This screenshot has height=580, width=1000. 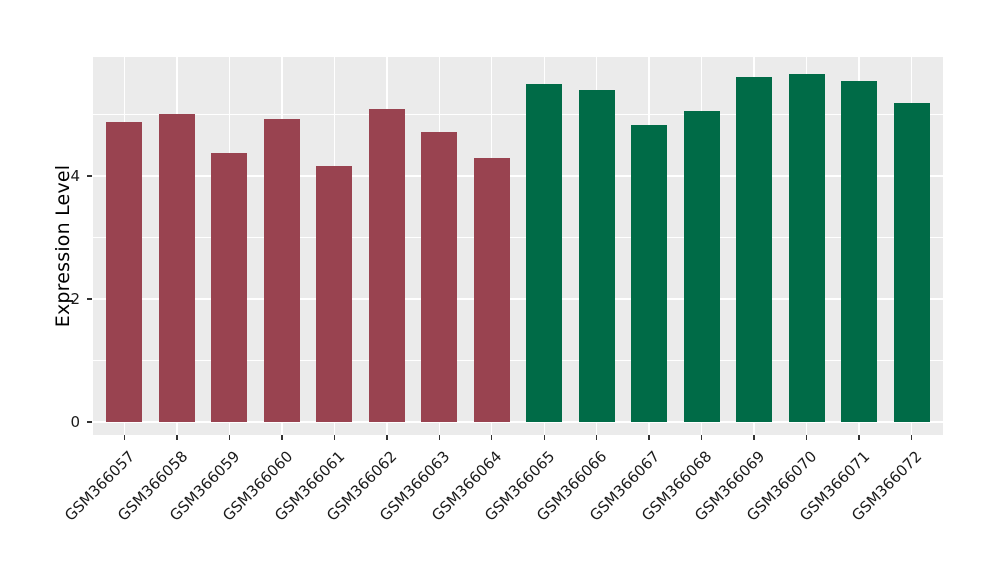 What do you see at coordinates (63, 246) in the screenshot?
I see `y-axis-title: Expression Level` at bounding box center [63, 246].